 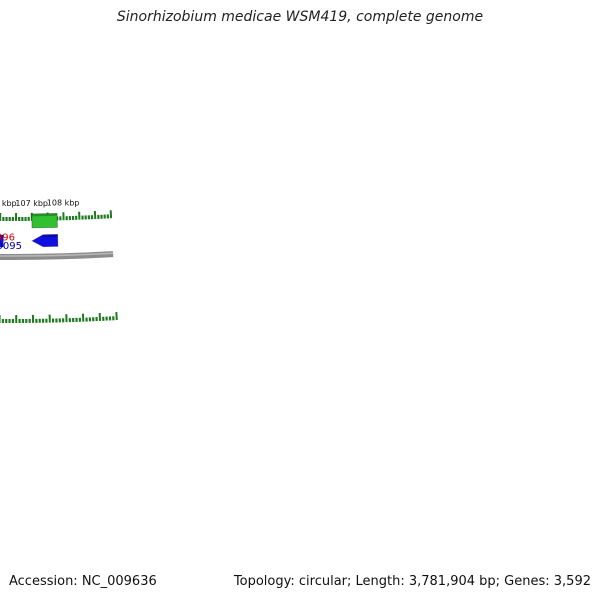 I want to click on cds-feature, so click(x=44, y=221).